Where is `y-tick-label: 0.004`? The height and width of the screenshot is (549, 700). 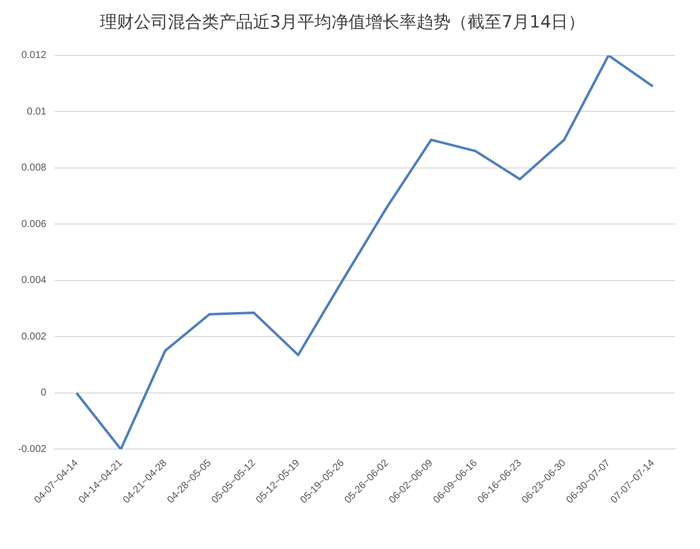
y-tick-label: 0.004 is located at coordinates (34, 280).